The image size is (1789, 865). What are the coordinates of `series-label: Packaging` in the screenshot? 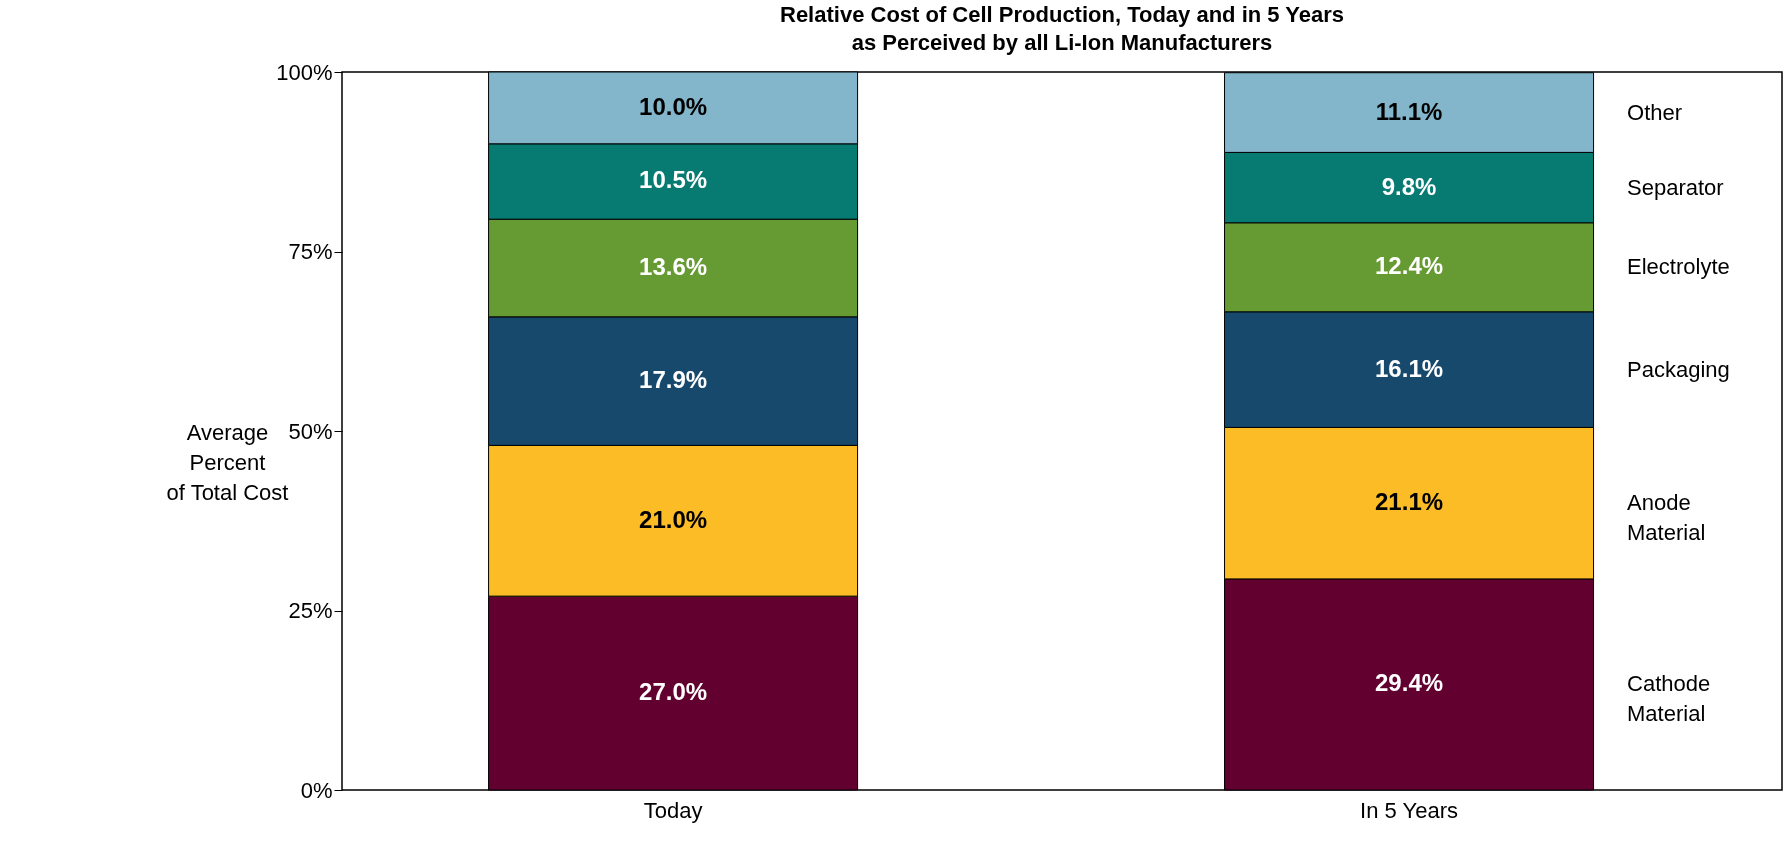 It's located at (1678, 369).